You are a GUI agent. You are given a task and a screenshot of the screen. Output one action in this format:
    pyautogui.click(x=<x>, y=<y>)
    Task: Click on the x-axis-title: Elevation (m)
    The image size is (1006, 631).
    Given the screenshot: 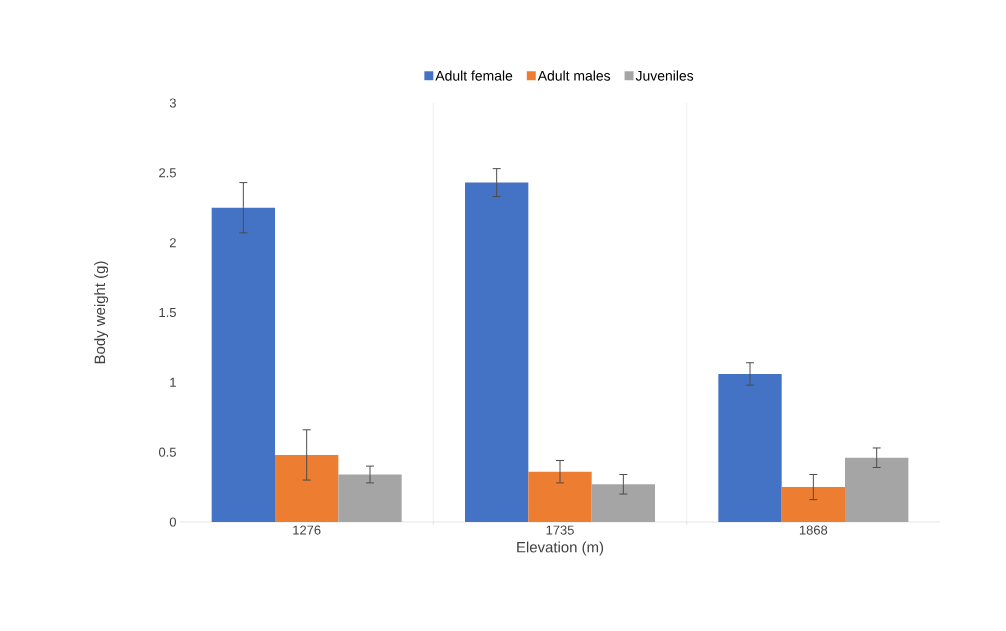 What is the action you would take?
    pyautogui.click(x=560, y=548)
    